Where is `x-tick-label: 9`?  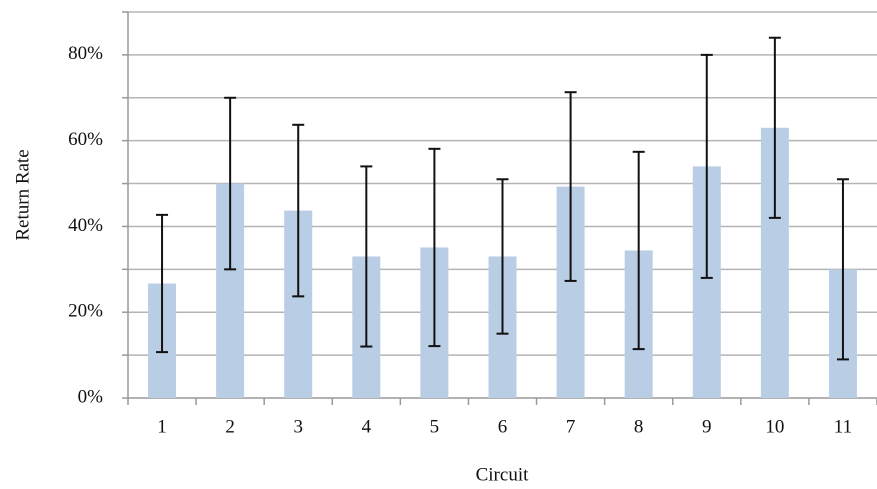
x-tick-label: 9 is located at coordinates (707, 426).